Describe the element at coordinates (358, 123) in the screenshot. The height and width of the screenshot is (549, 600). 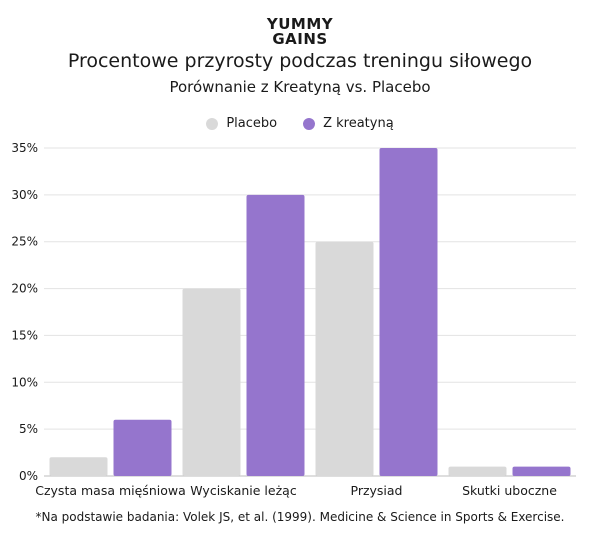
I see `legend-label-creatine: Z kreatyną` at that location.